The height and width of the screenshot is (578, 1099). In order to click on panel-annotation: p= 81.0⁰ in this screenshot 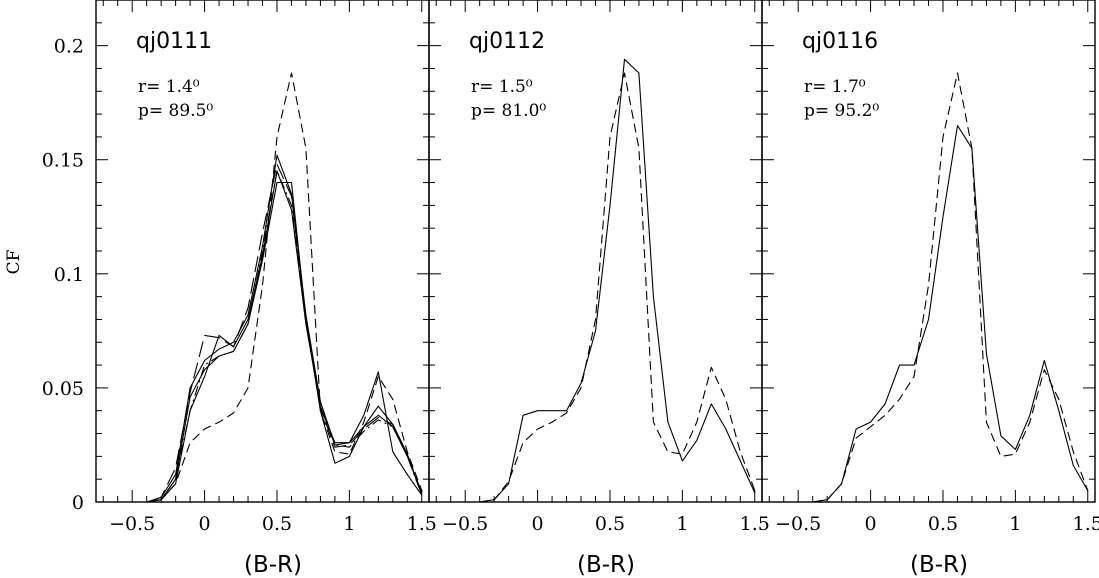, I will do `click(508, 111)`.